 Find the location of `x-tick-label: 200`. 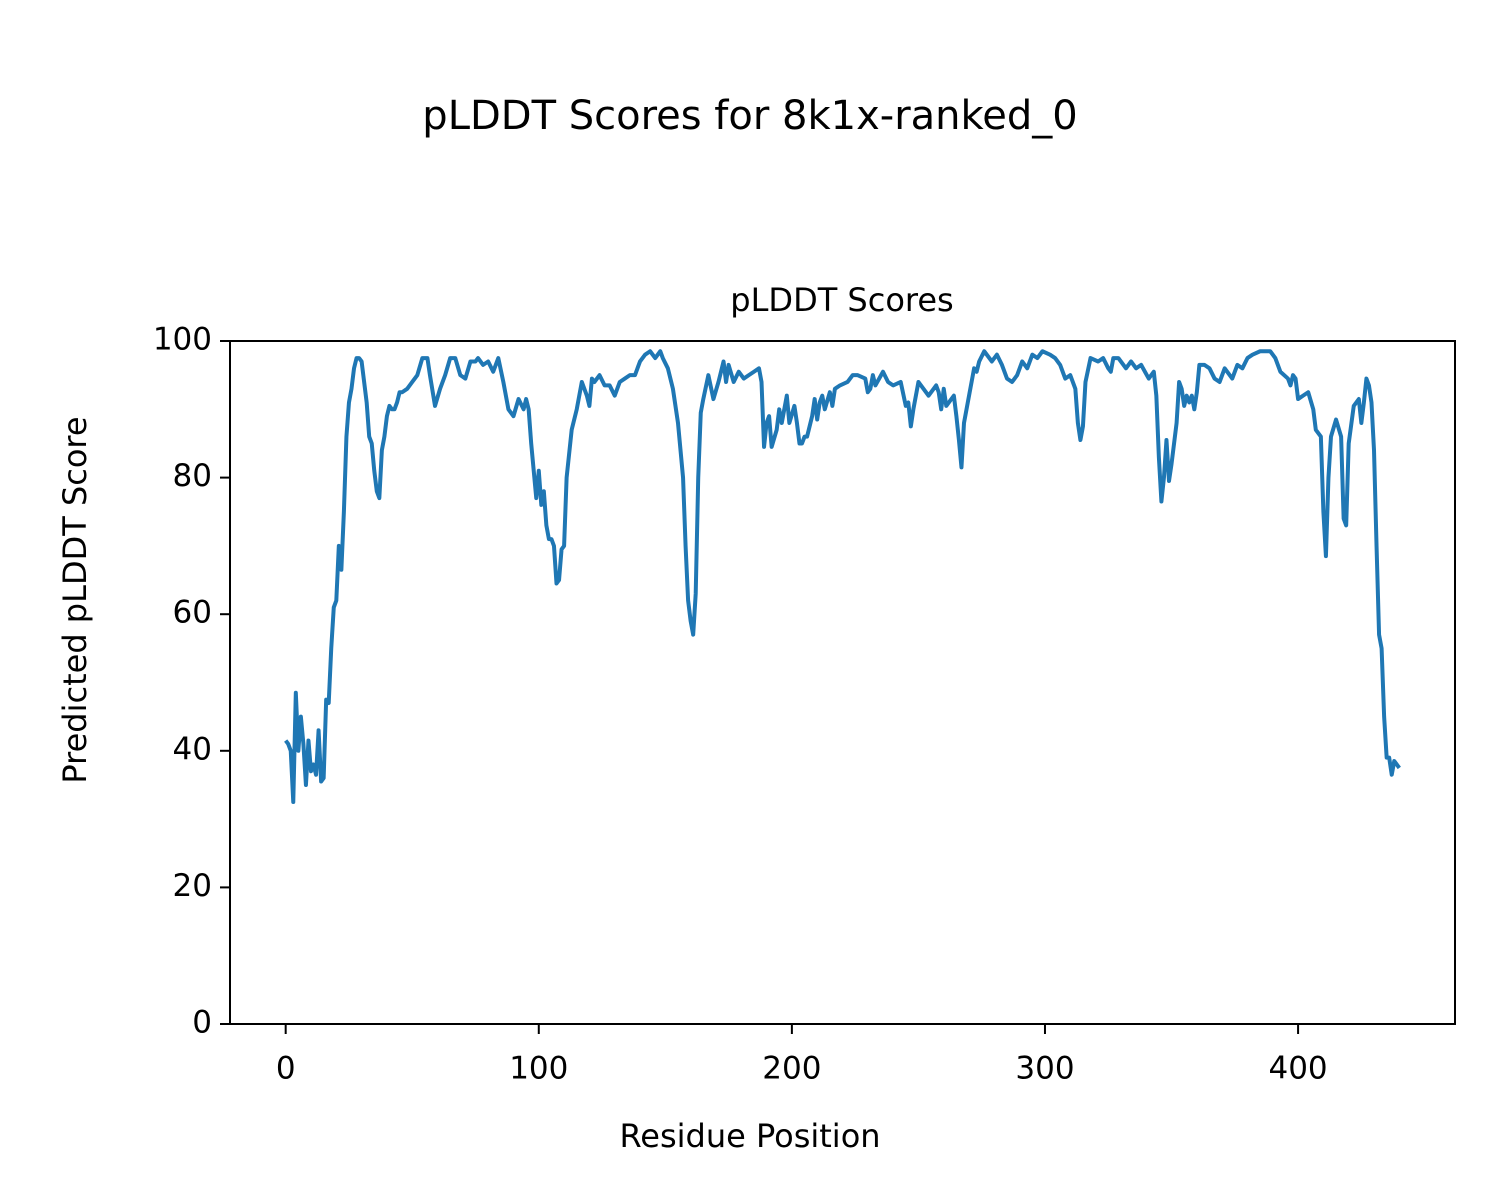

x-tick-label: 200 is located at coordinates (791, 1069).